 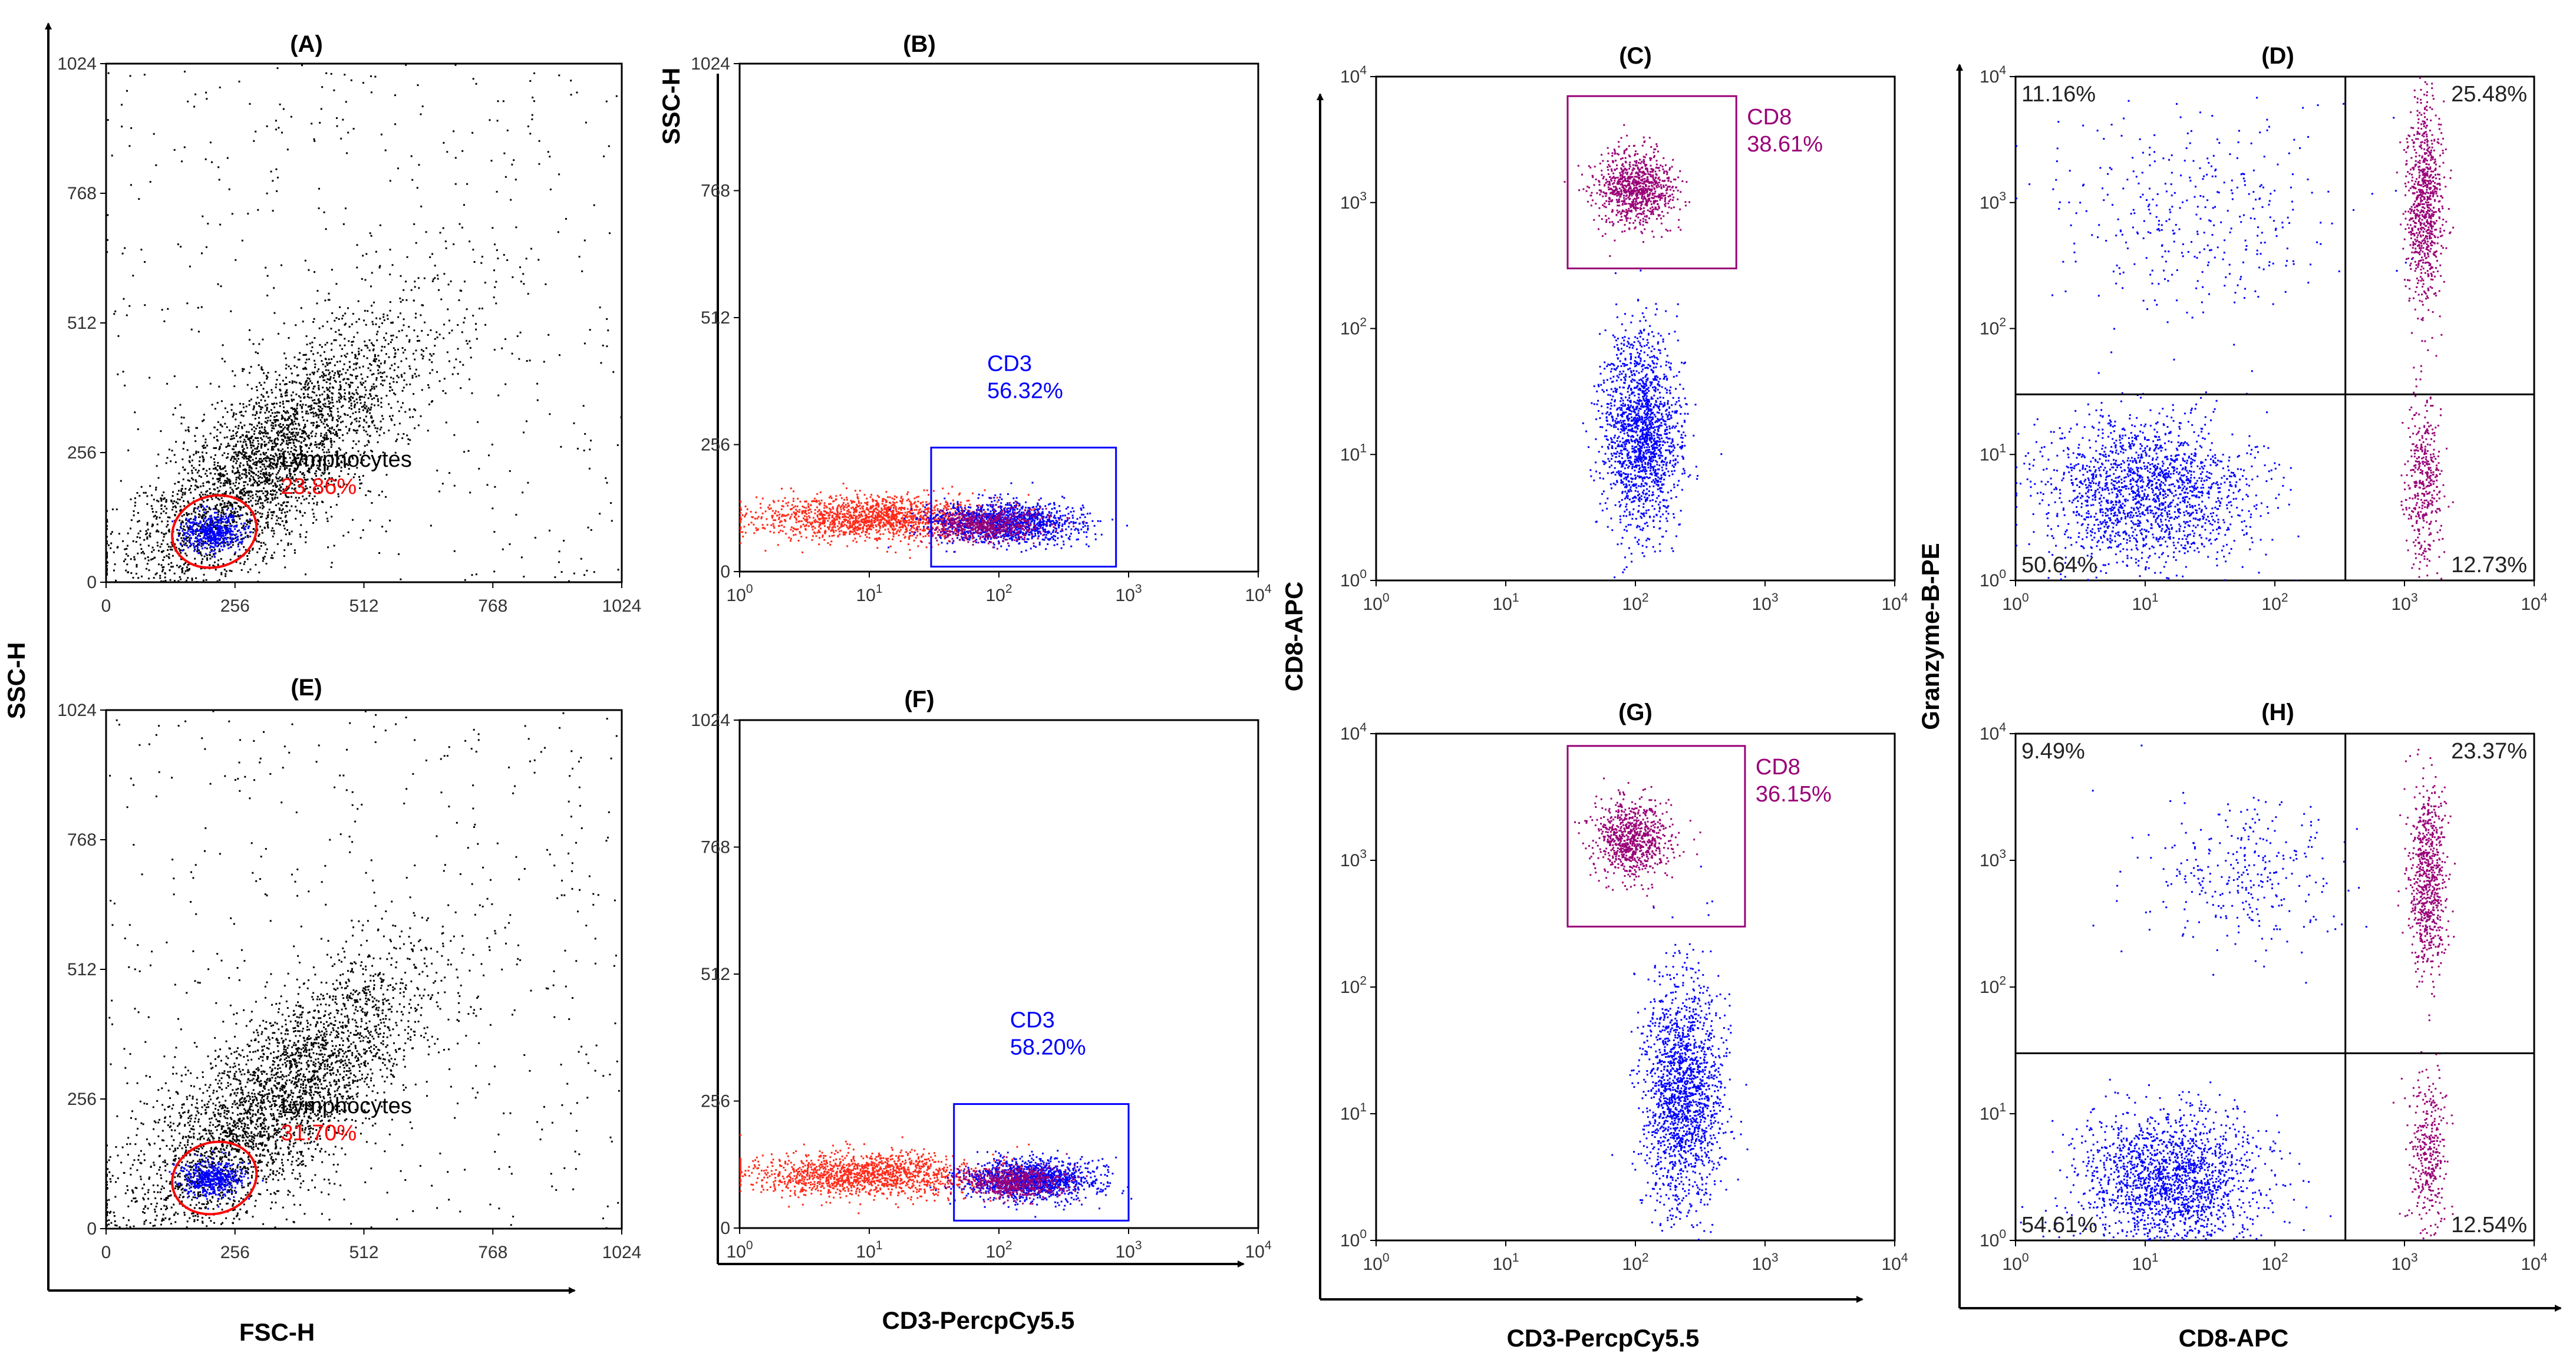 I want to click on y-tick-label: 512, so click(x=715, y=975).